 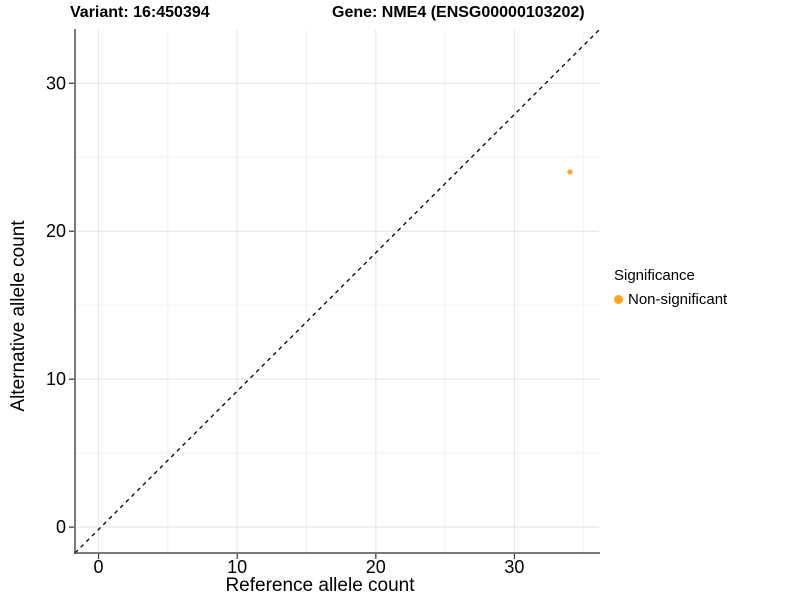 What do you see at coordinates (61, 527) in the screenshot?
I see `y-tick-label: 0` at bounding box center [61, 527].